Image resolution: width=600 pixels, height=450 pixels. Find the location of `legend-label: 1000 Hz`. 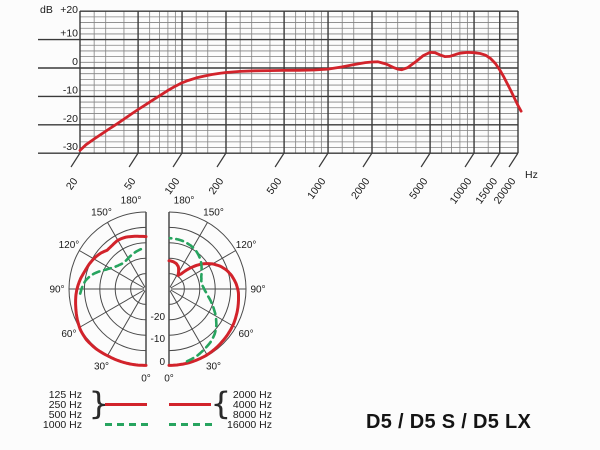

legend-label: 1000 Hz is located at coordinates (62, 425).